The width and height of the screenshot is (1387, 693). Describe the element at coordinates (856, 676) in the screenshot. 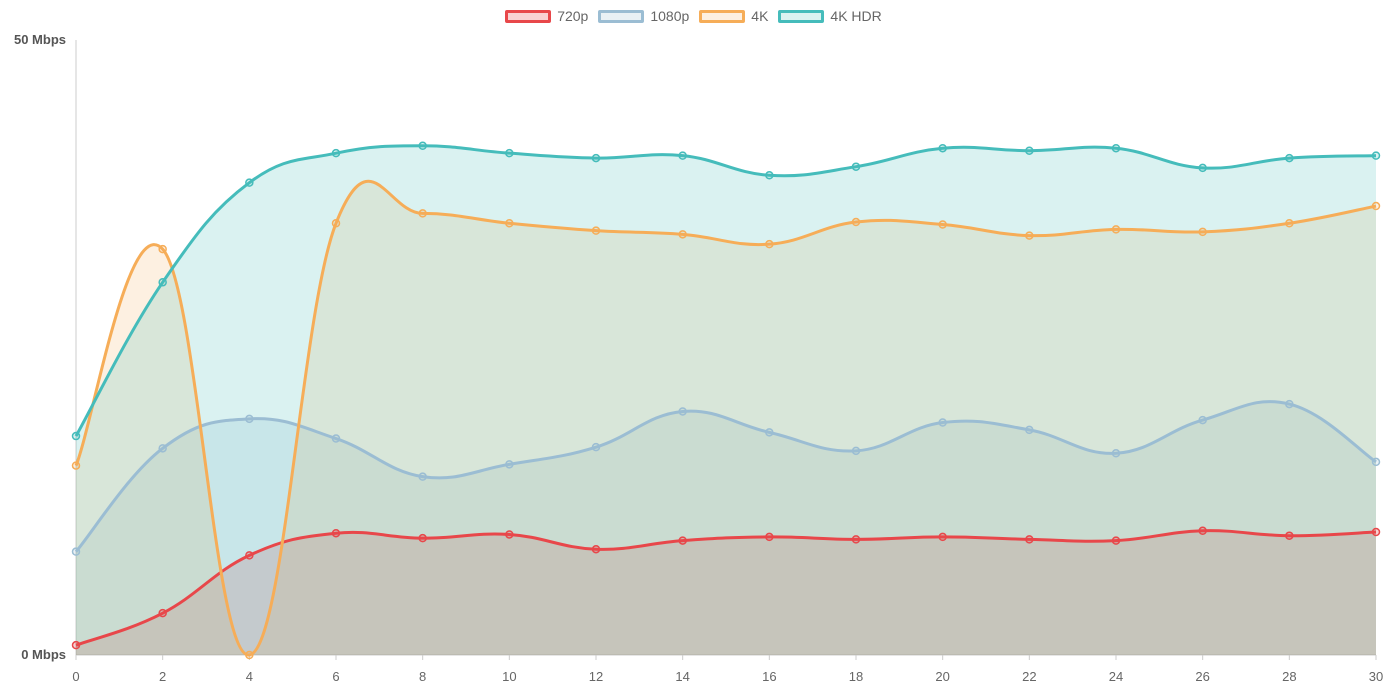

I see `x-tick-label: 18` at that location.